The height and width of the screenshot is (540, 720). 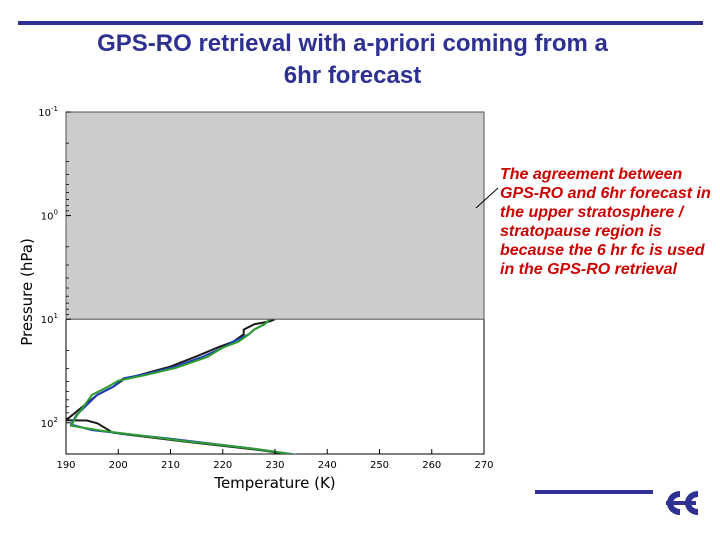 I want to click on x-axis-label: Temperature (K), so click(x=274, y=483).